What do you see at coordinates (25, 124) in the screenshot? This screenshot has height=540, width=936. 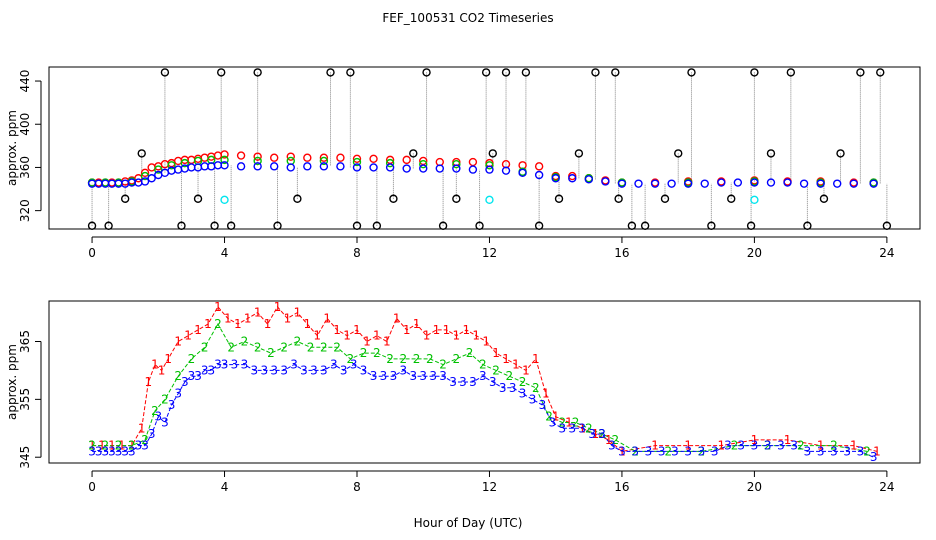 I see `y-tick-label: 400` at bounding box center [25, 124].